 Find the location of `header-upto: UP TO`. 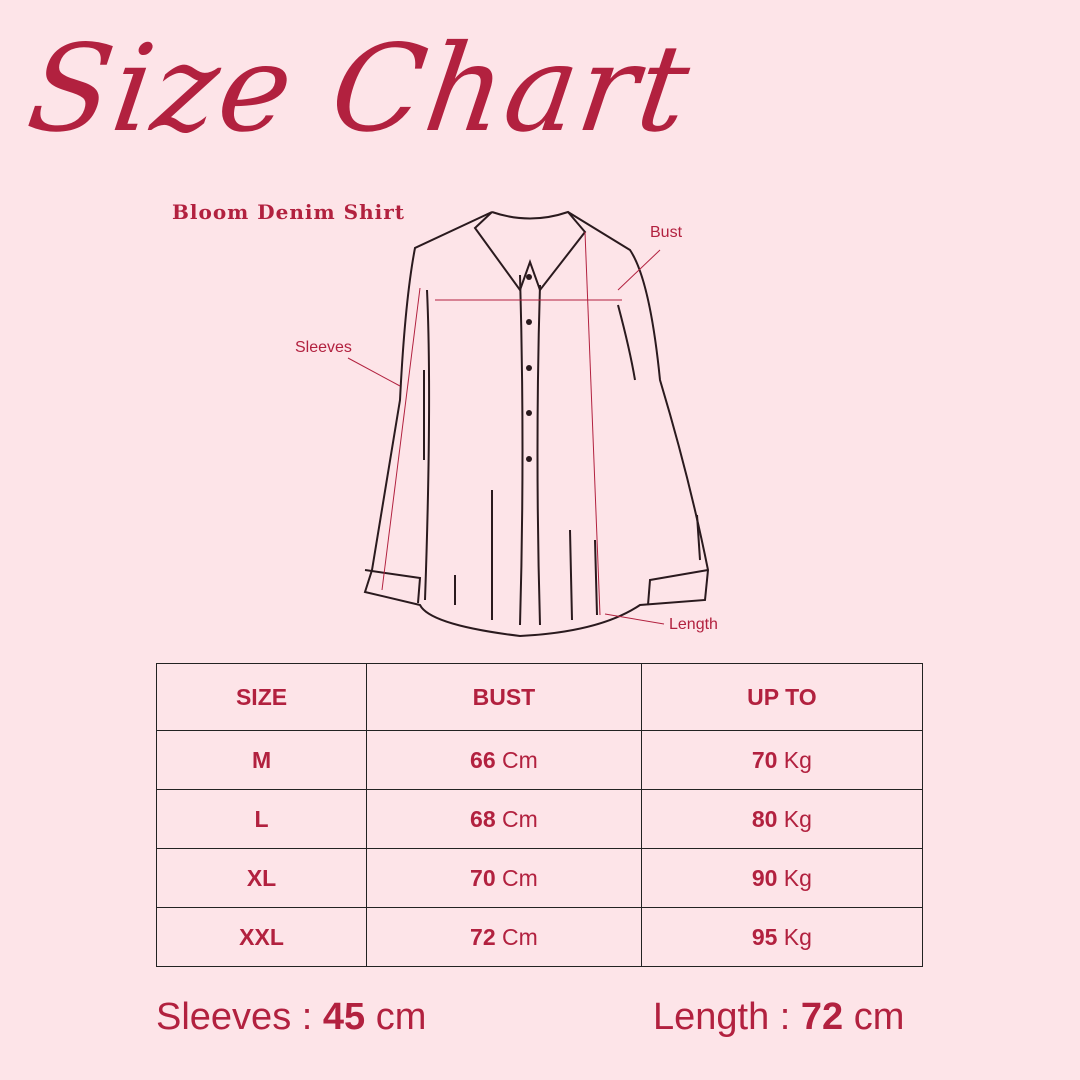

header-upto: UP TO is located at coordinates (782, 697).